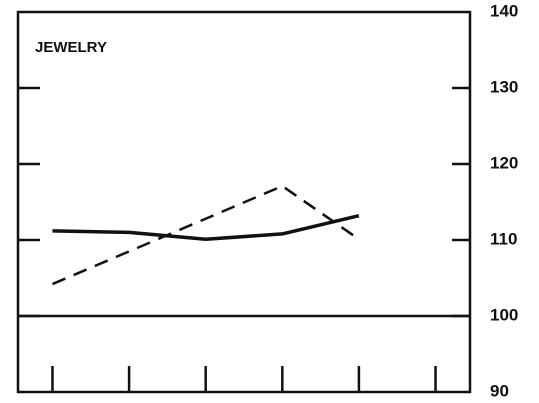 The width and height of the screenshot is (539, 403). Describe the element at coordinates (503, 238) in the screenshot. I see `y-tick-label: 110` at that location.